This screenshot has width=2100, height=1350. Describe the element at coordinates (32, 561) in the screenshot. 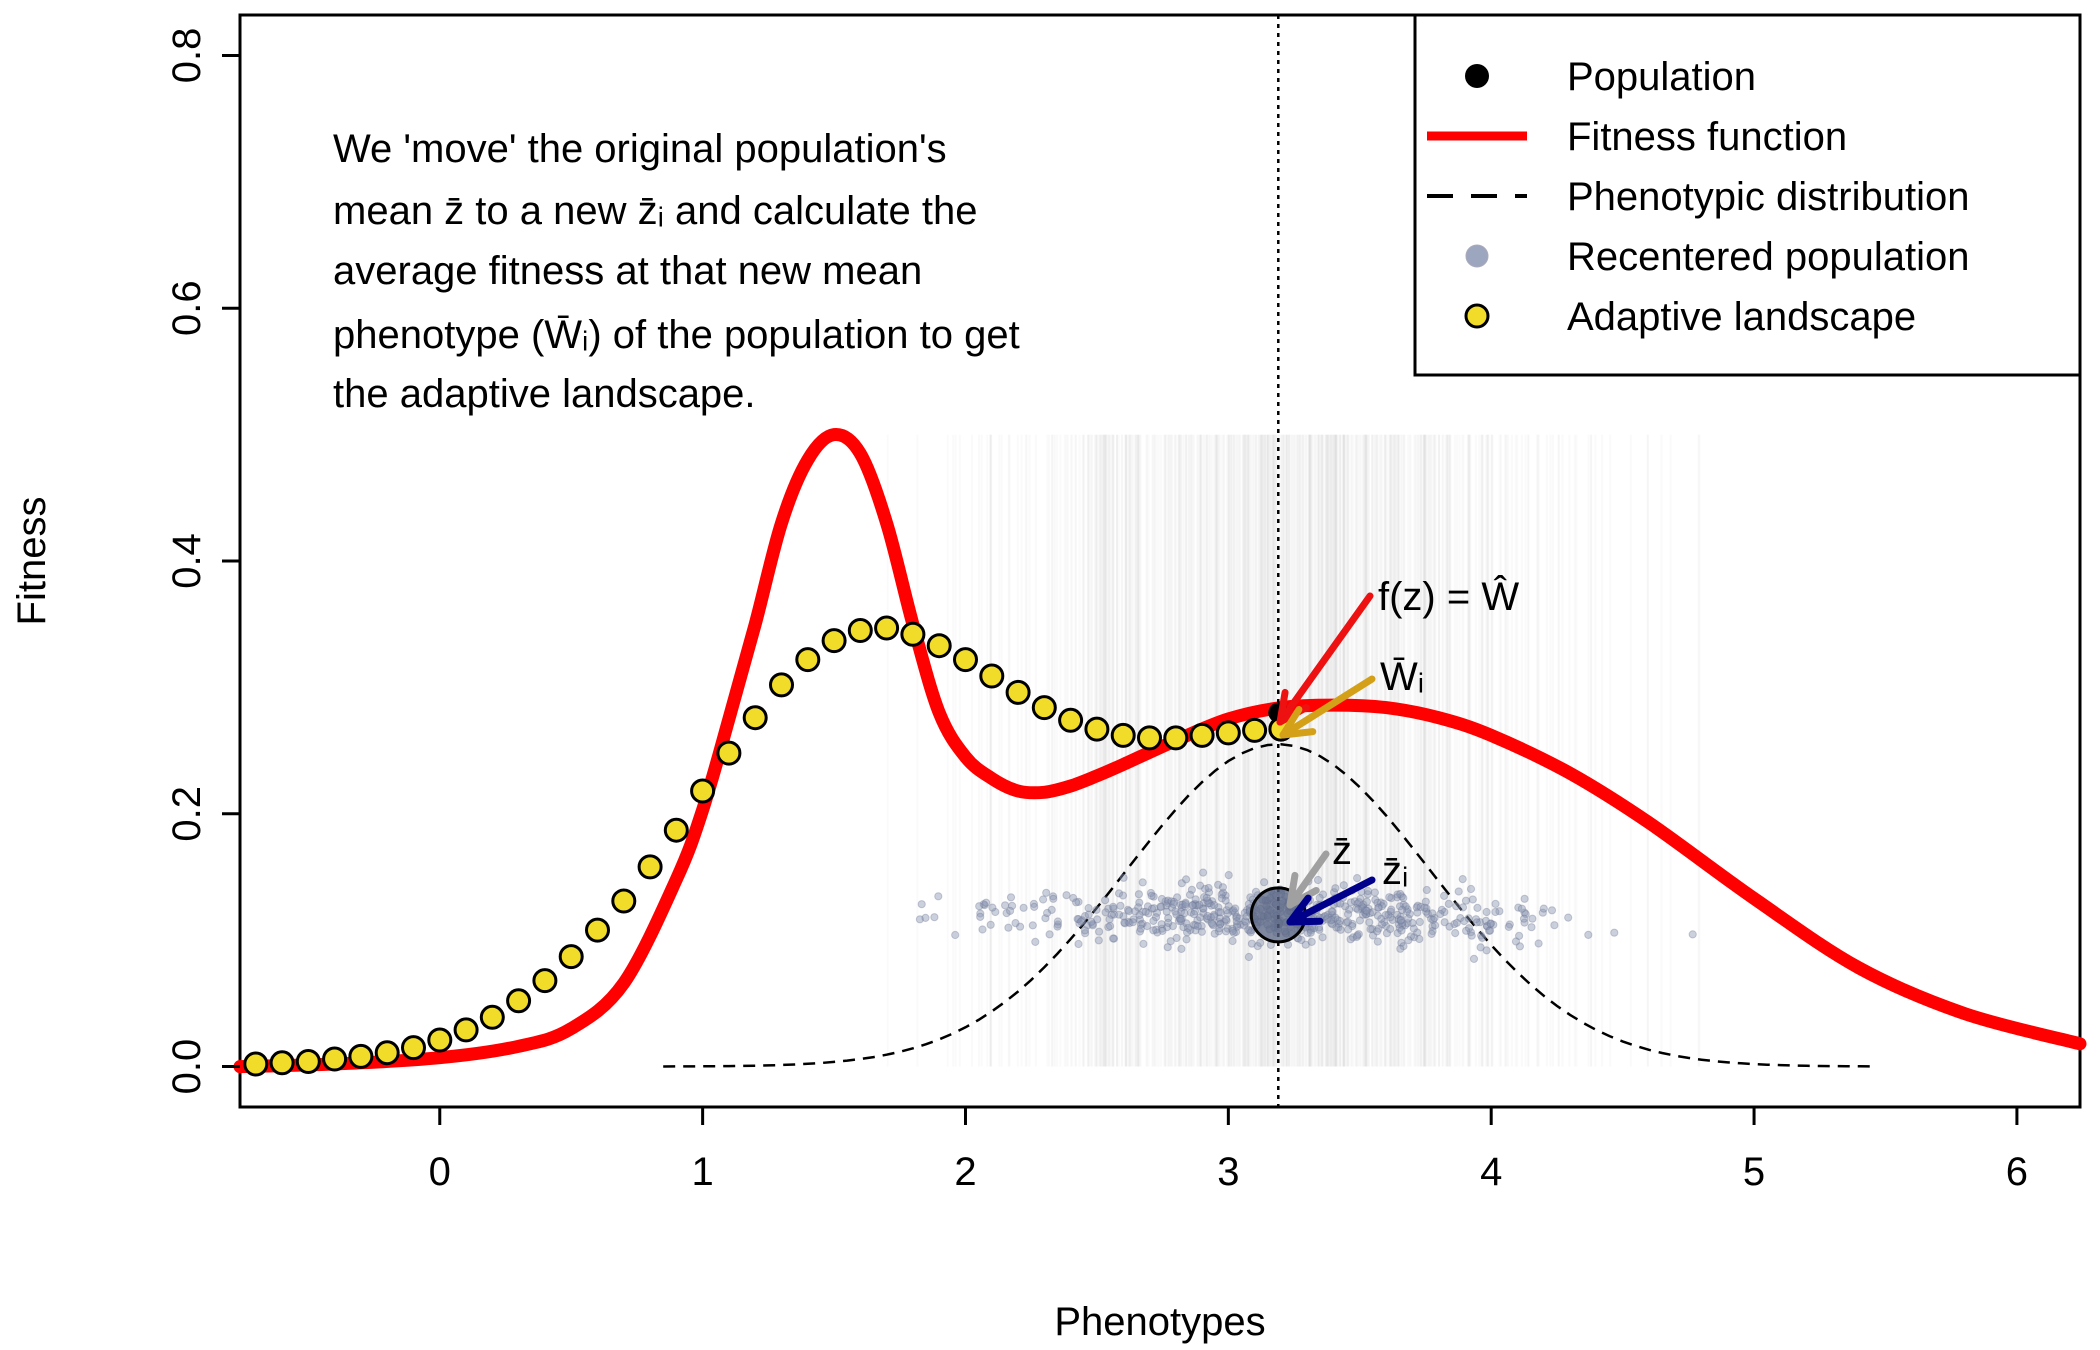

I see `y-axis-title: Fitness` at that location.